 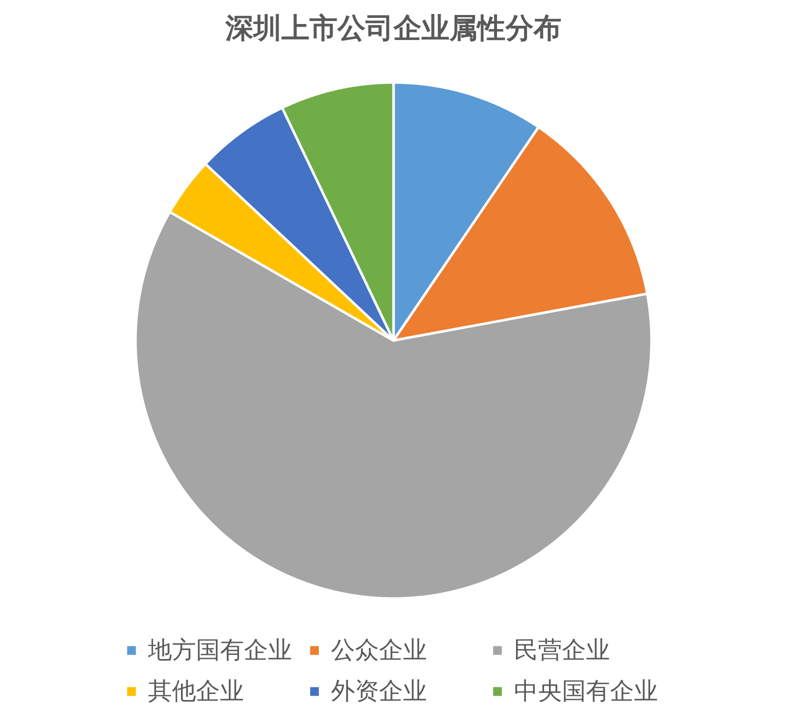 What do you see at coordinates (562, 650) in the screenshot?
I see `legend-label: 民营企业` at bounding box center [562, 650].